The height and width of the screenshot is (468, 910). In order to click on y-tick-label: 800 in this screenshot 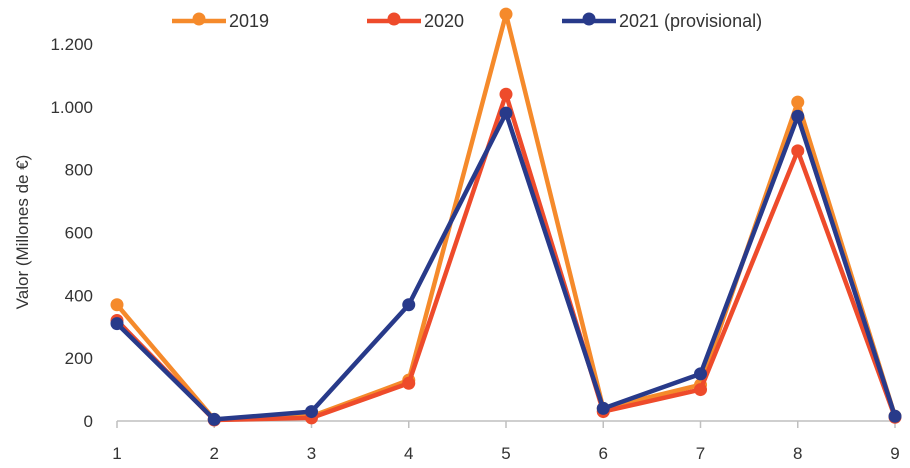, I will do `click(79, 170)`.